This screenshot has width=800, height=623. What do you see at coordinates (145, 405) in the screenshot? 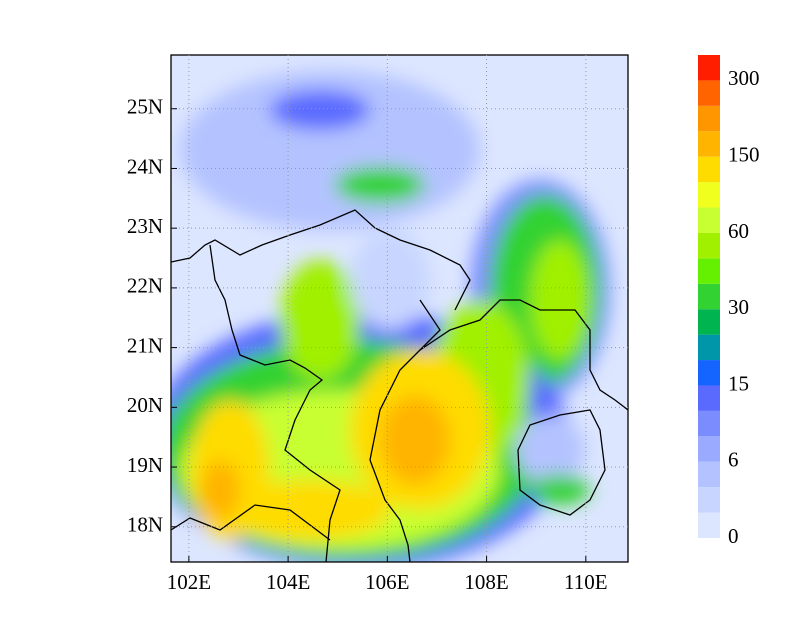
I see `y-tick-label: 20N` at bounding box center [145, 405].